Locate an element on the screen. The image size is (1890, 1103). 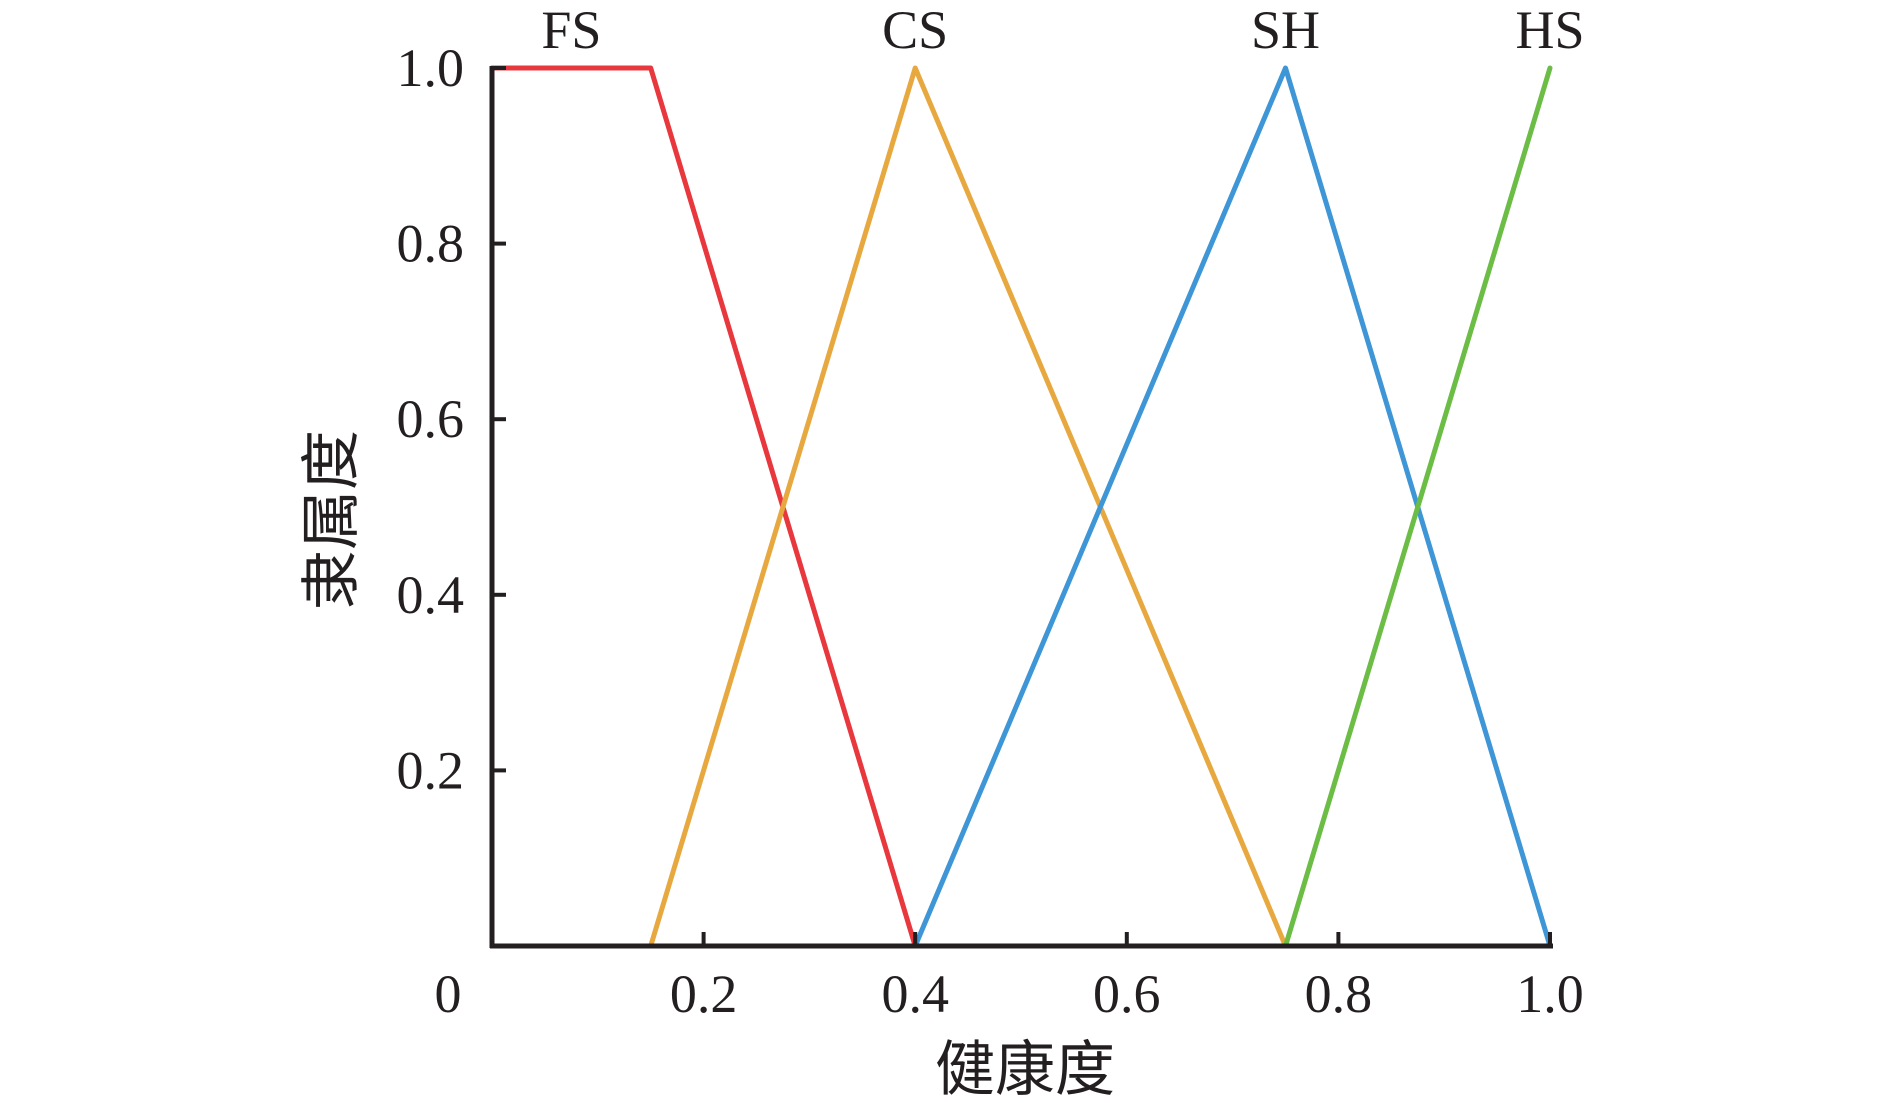
y-tick-label: 0.2 is located at coordinates (431, 770).